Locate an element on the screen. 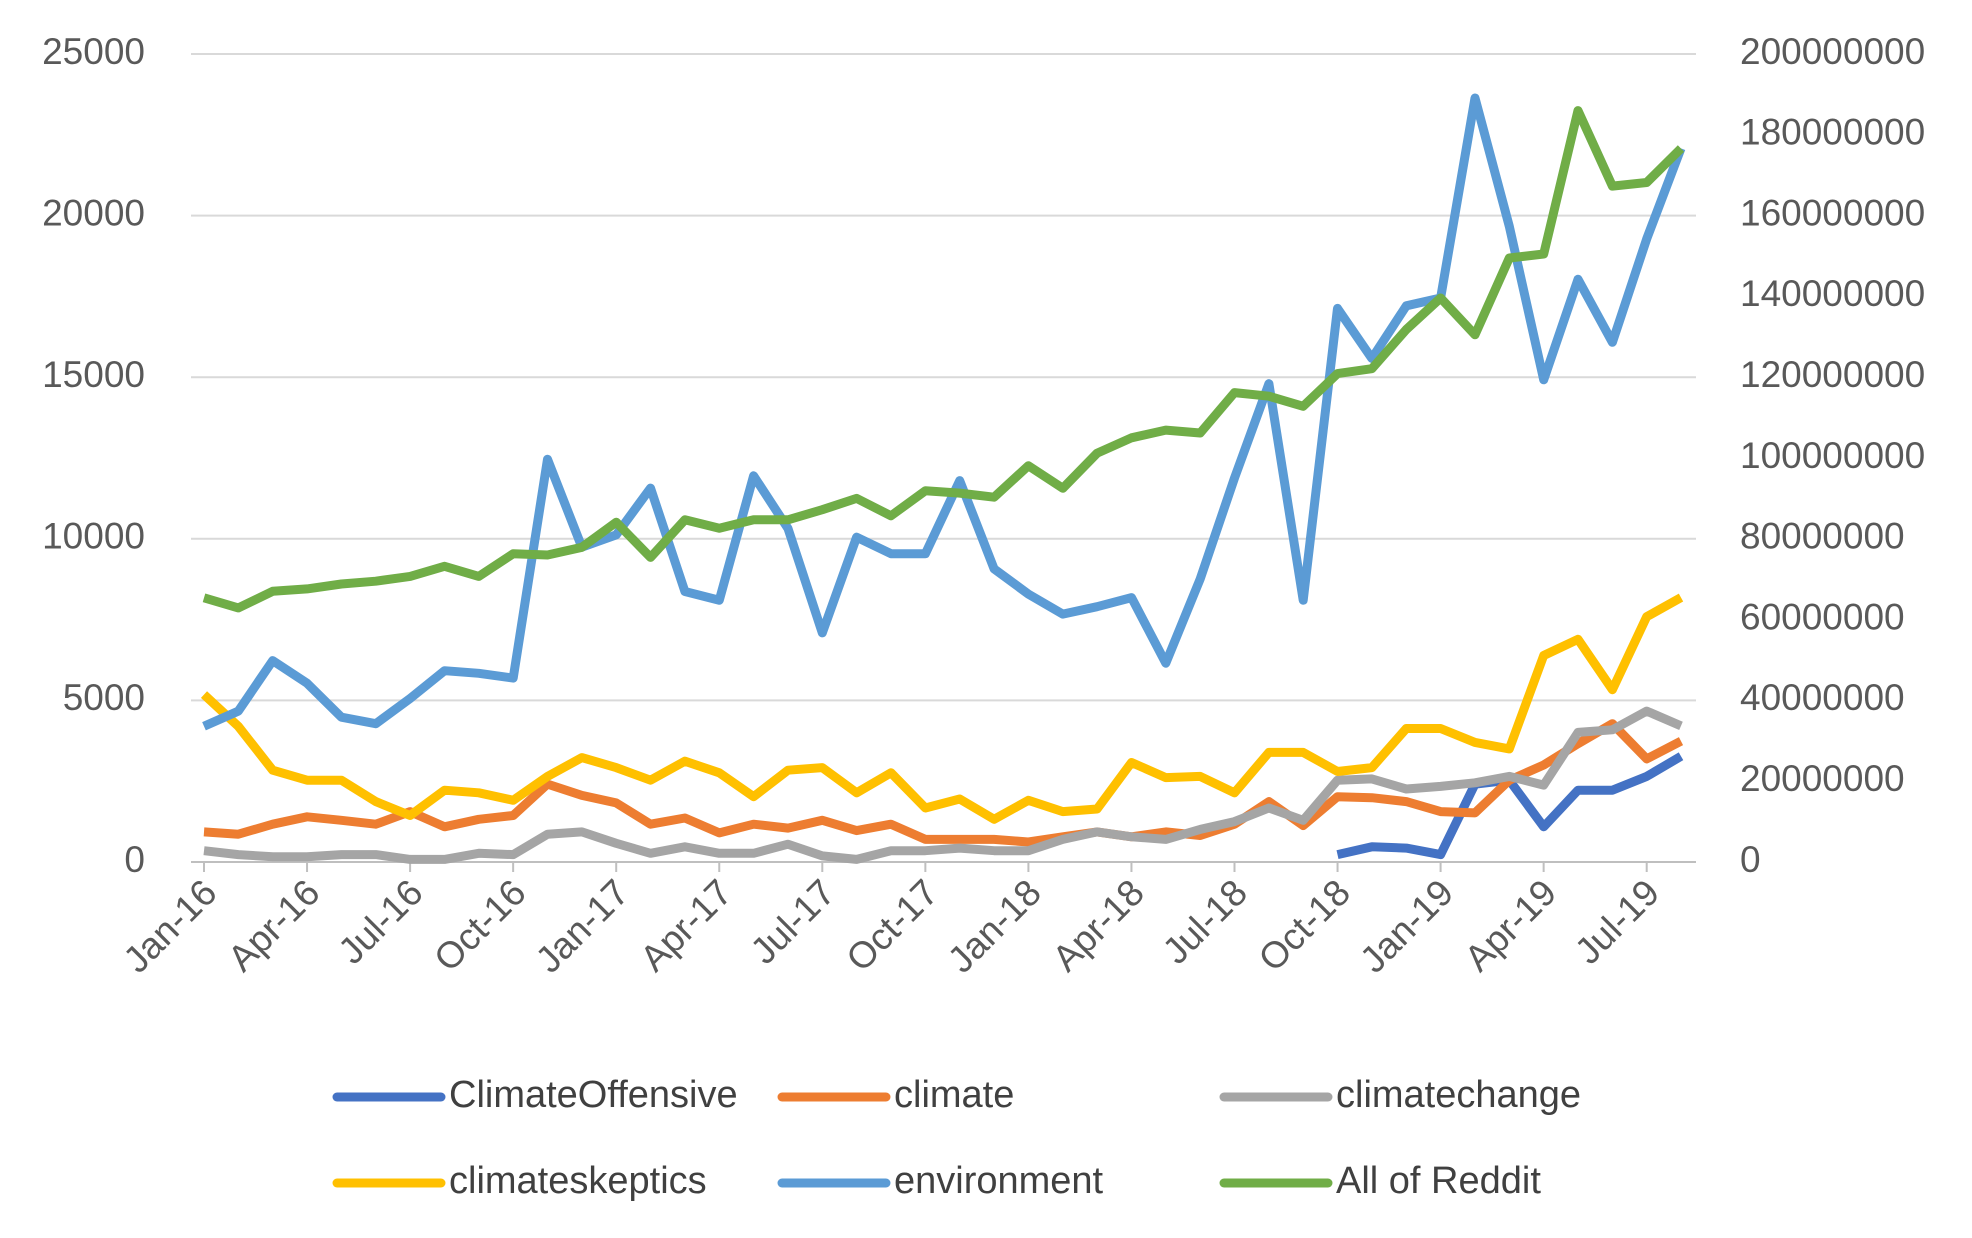 The height and width of the screenshot is (1238, 1972). x-tick-label: Apr-19 is located at coordinates (1511, 926).